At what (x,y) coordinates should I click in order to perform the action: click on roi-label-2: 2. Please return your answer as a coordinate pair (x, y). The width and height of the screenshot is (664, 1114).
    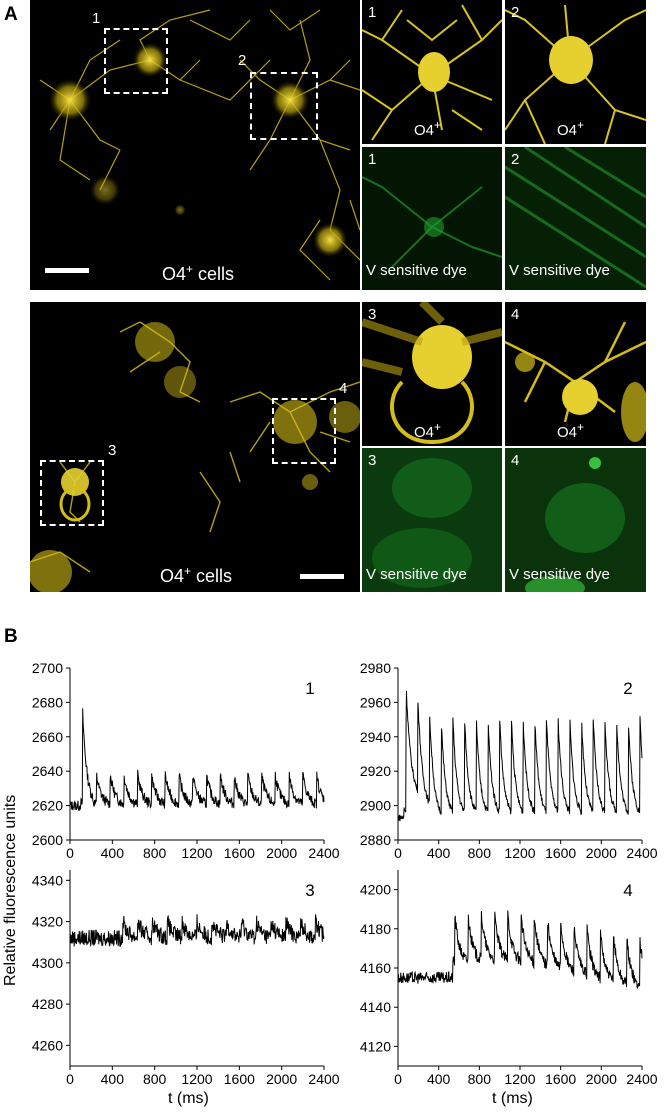
    Looking at the image, I should click on (242, 60).